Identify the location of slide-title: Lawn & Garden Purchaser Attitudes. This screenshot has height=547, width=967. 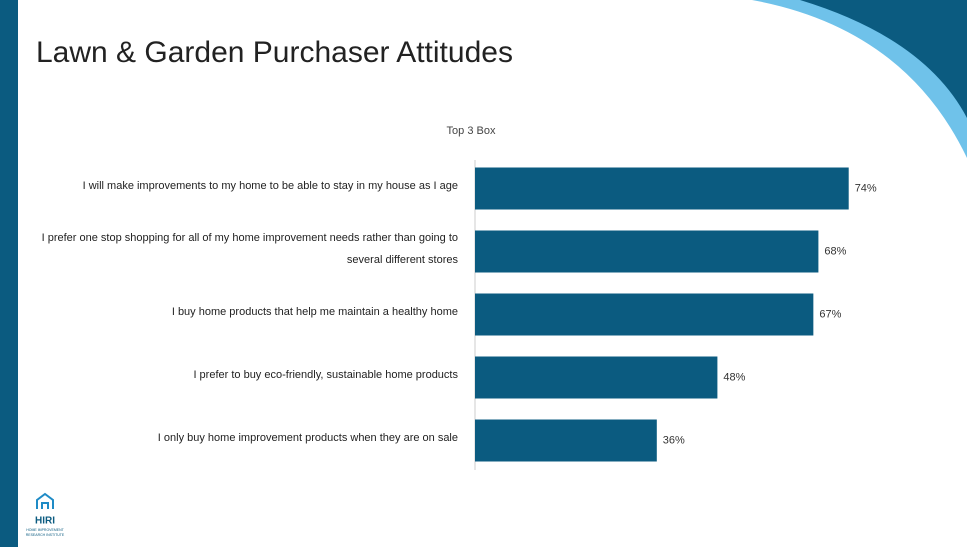
(274, 52).